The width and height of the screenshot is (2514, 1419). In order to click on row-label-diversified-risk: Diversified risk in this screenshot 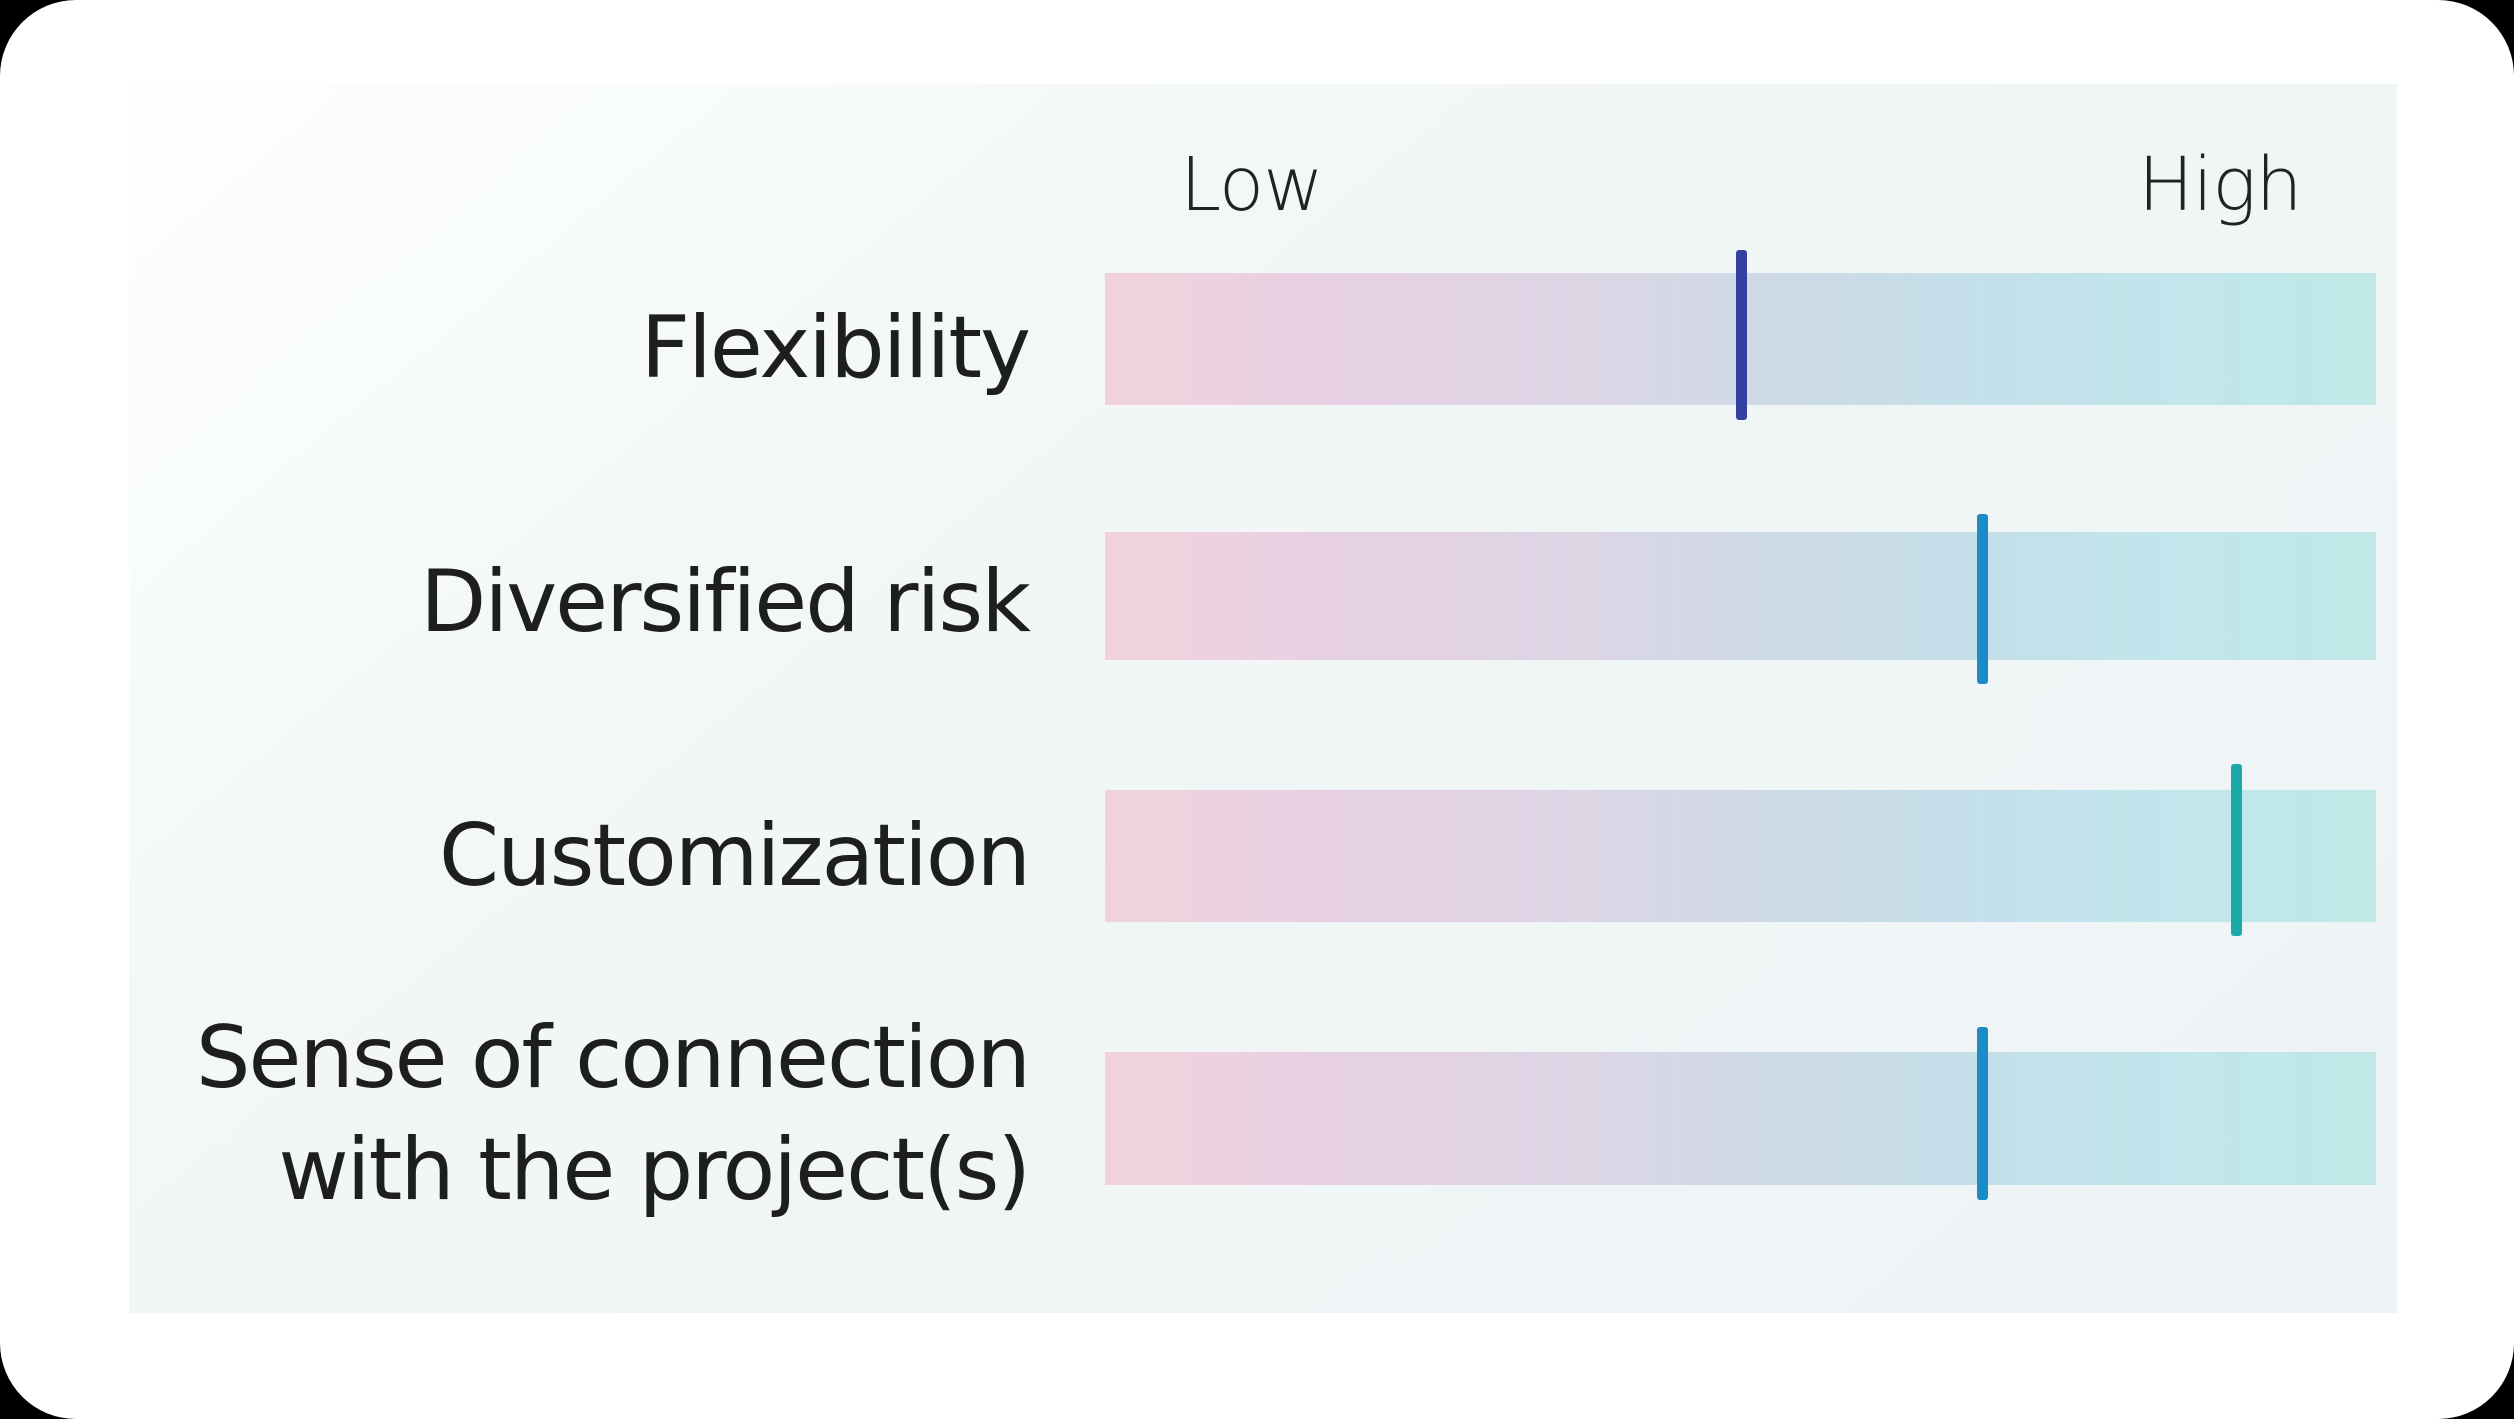, I will do `click(725, 602)`.